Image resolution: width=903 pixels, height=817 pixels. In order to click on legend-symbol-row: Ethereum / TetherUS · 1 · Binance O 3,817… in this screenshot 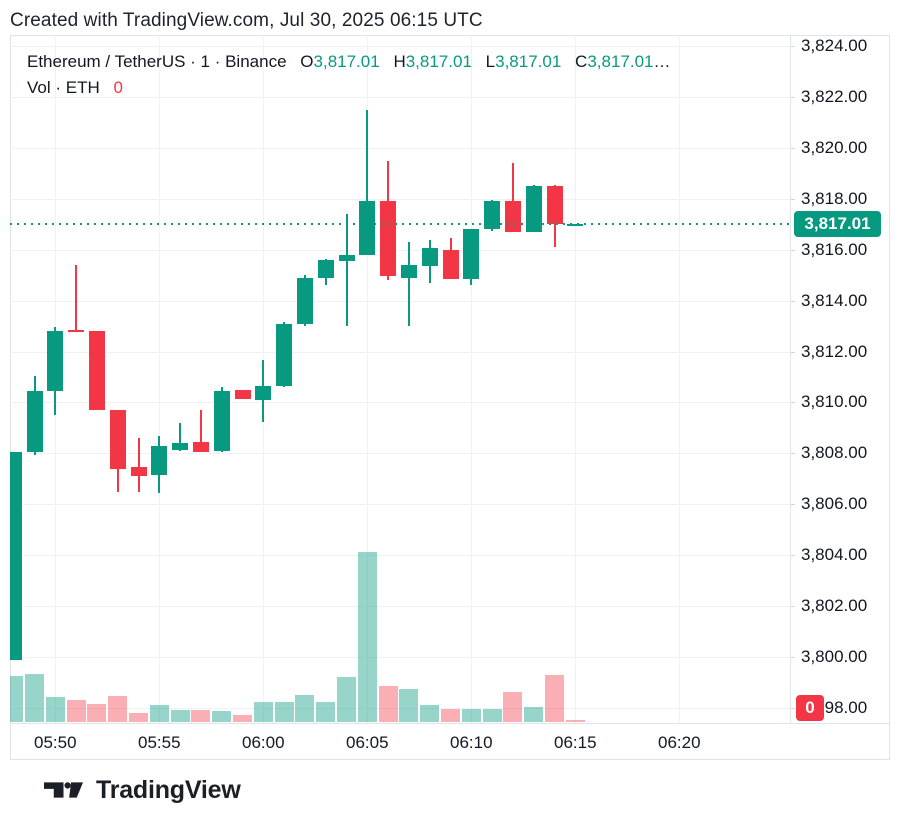, I will do `click(349, 62)`.